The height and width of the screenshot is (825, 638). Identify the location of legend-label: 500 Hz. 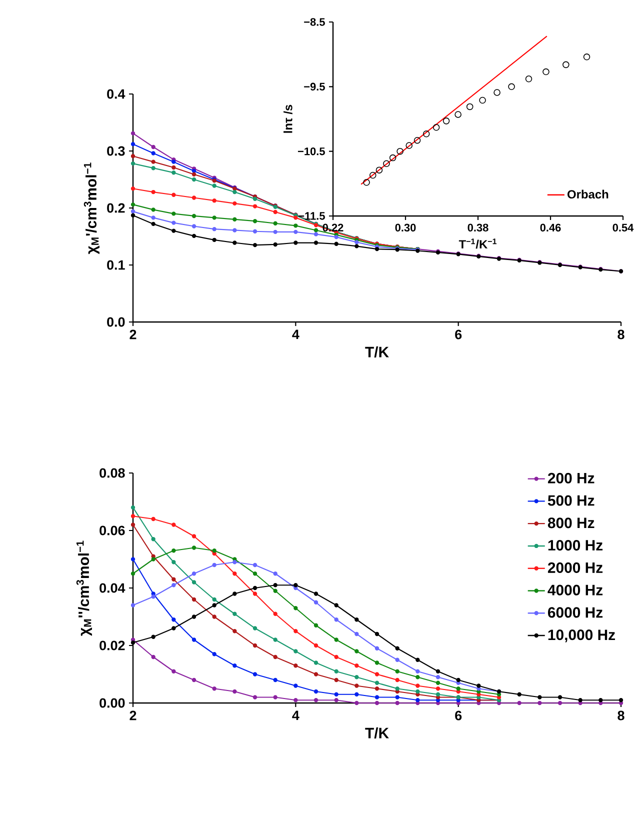
(571, 500).